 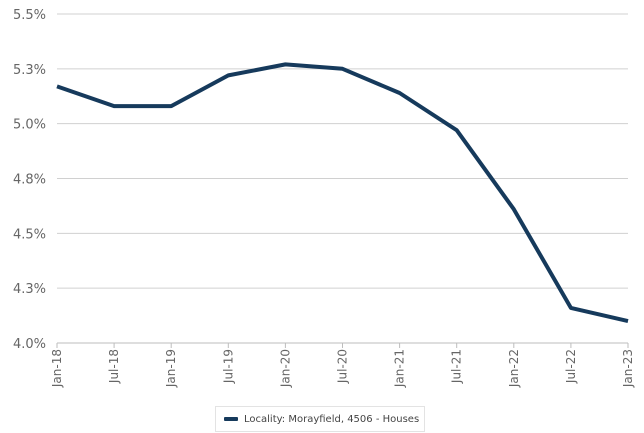 What do you see at coordinates (29, 70) in the screenshot?
I see `y-tick-label: 5.3%` at bounding box center [29, 70].